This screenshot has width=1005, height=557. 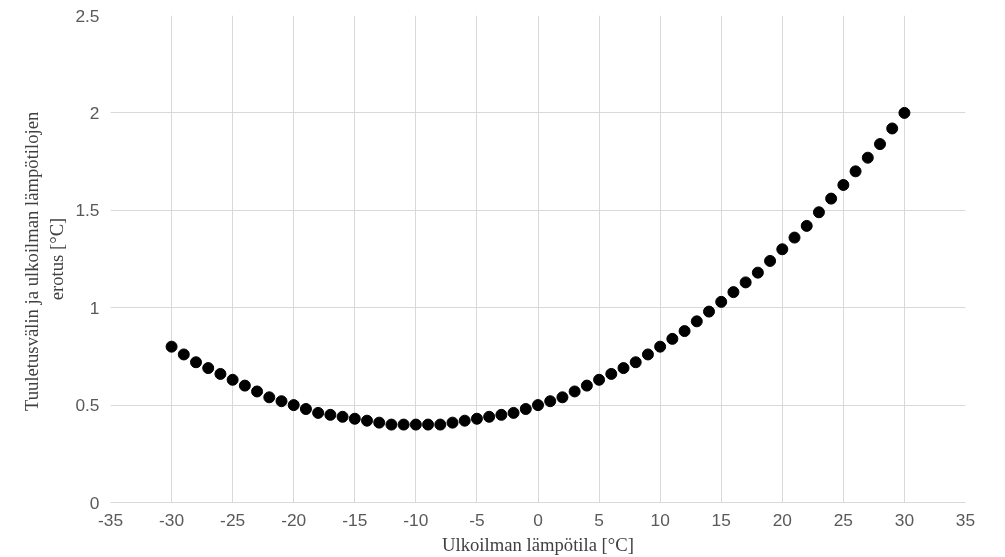 I want to click on x-tick-label: 25, so click(x=843, y=519).